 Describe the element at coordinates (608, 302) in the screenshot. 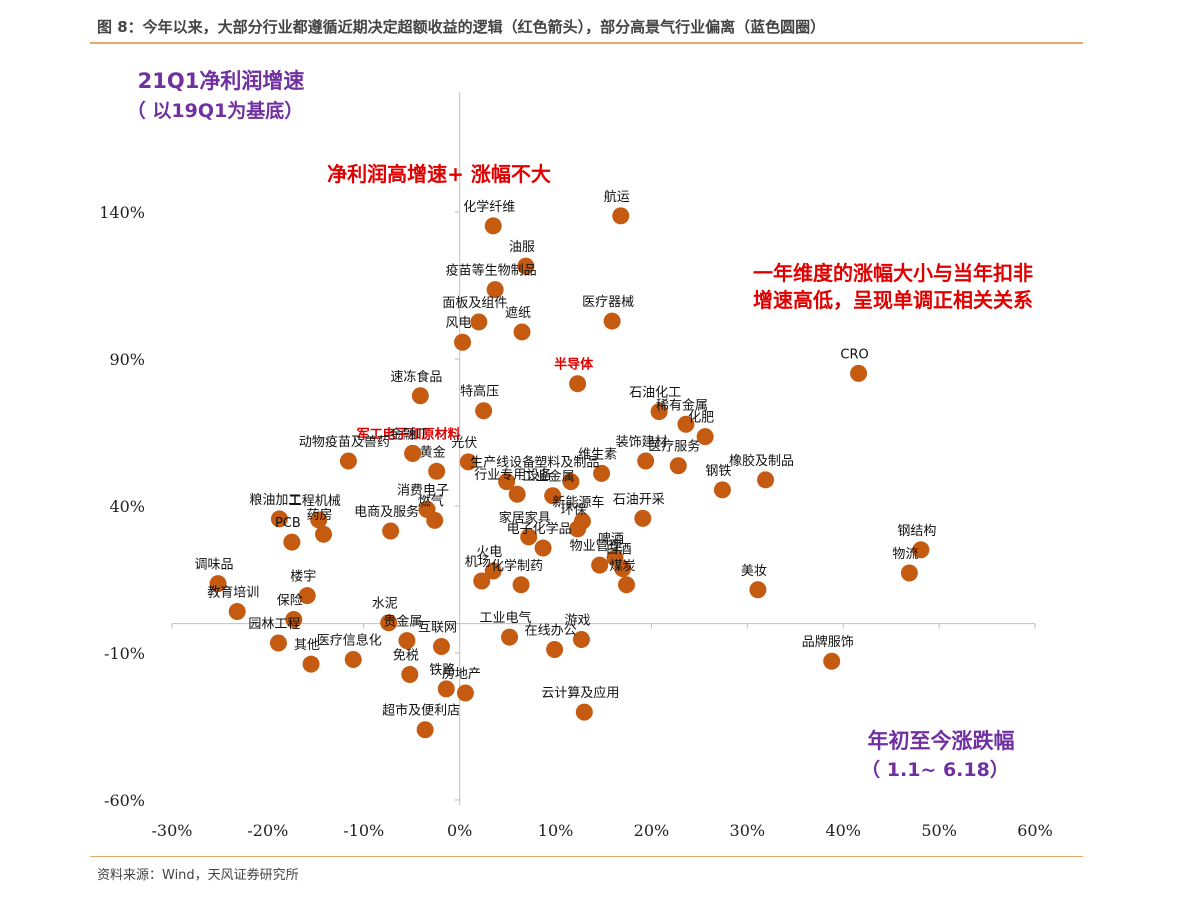

I see `point-label: 医疗器械` at that location.